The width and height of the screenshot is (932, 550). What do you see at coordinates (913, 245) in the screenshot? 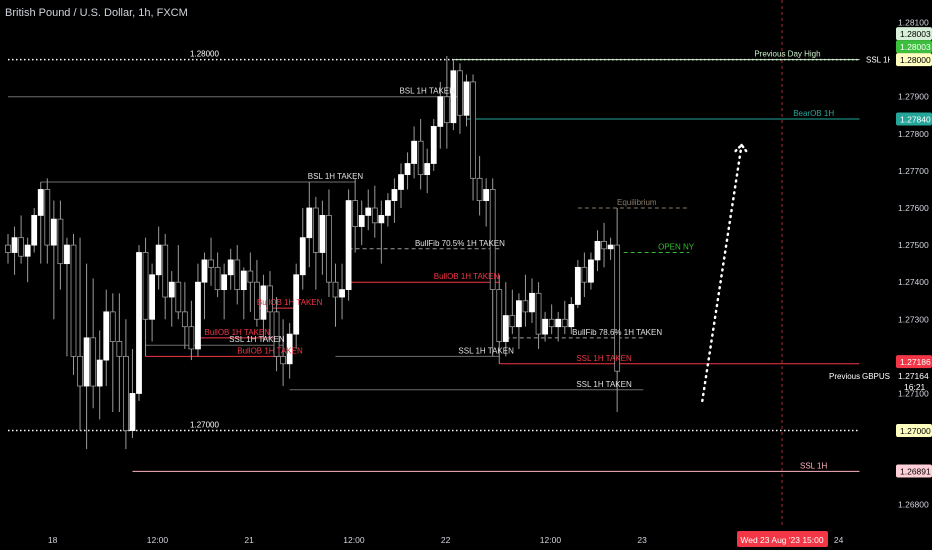
I see `price-tick: 1.27500` at bounding box center [913, 245].